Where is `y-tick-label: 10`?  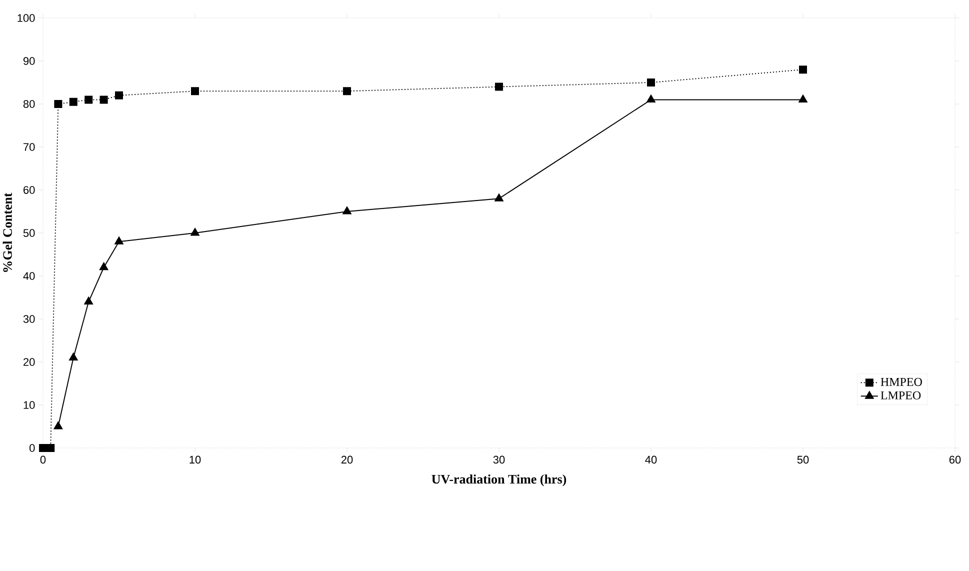
y-tick-label: 10 is located at coordinates (29, 405).